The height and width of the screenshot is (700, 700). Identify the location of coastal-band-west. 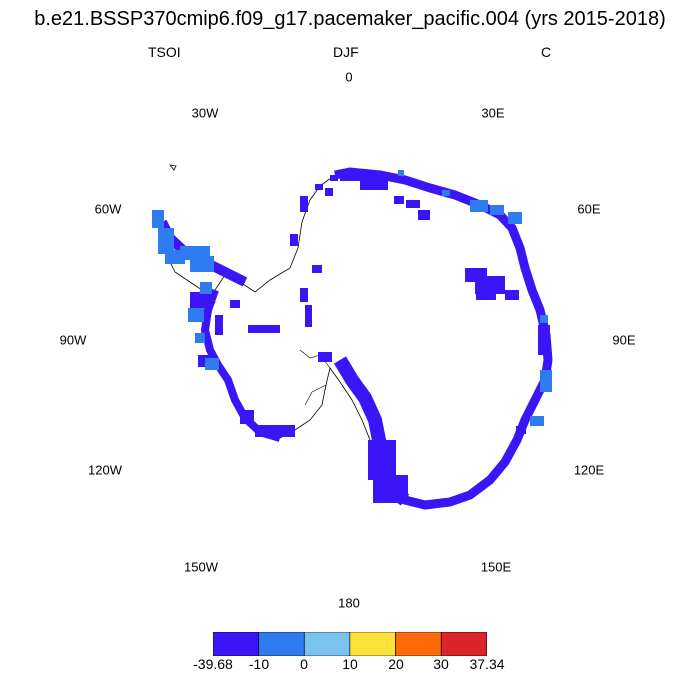
(241, 365).